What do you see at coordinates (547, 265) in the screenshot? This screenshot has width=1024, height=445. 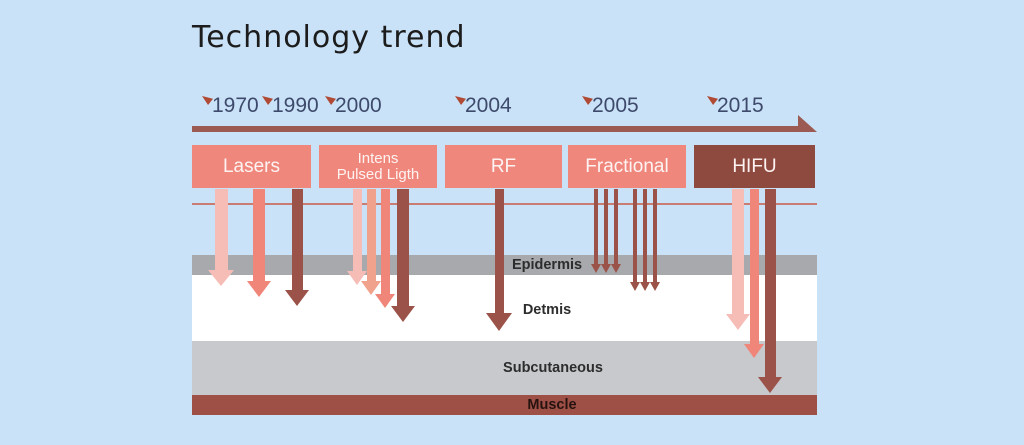 I see `layer-label-epidermis: Epidermis` at bounding box center [547, 265].